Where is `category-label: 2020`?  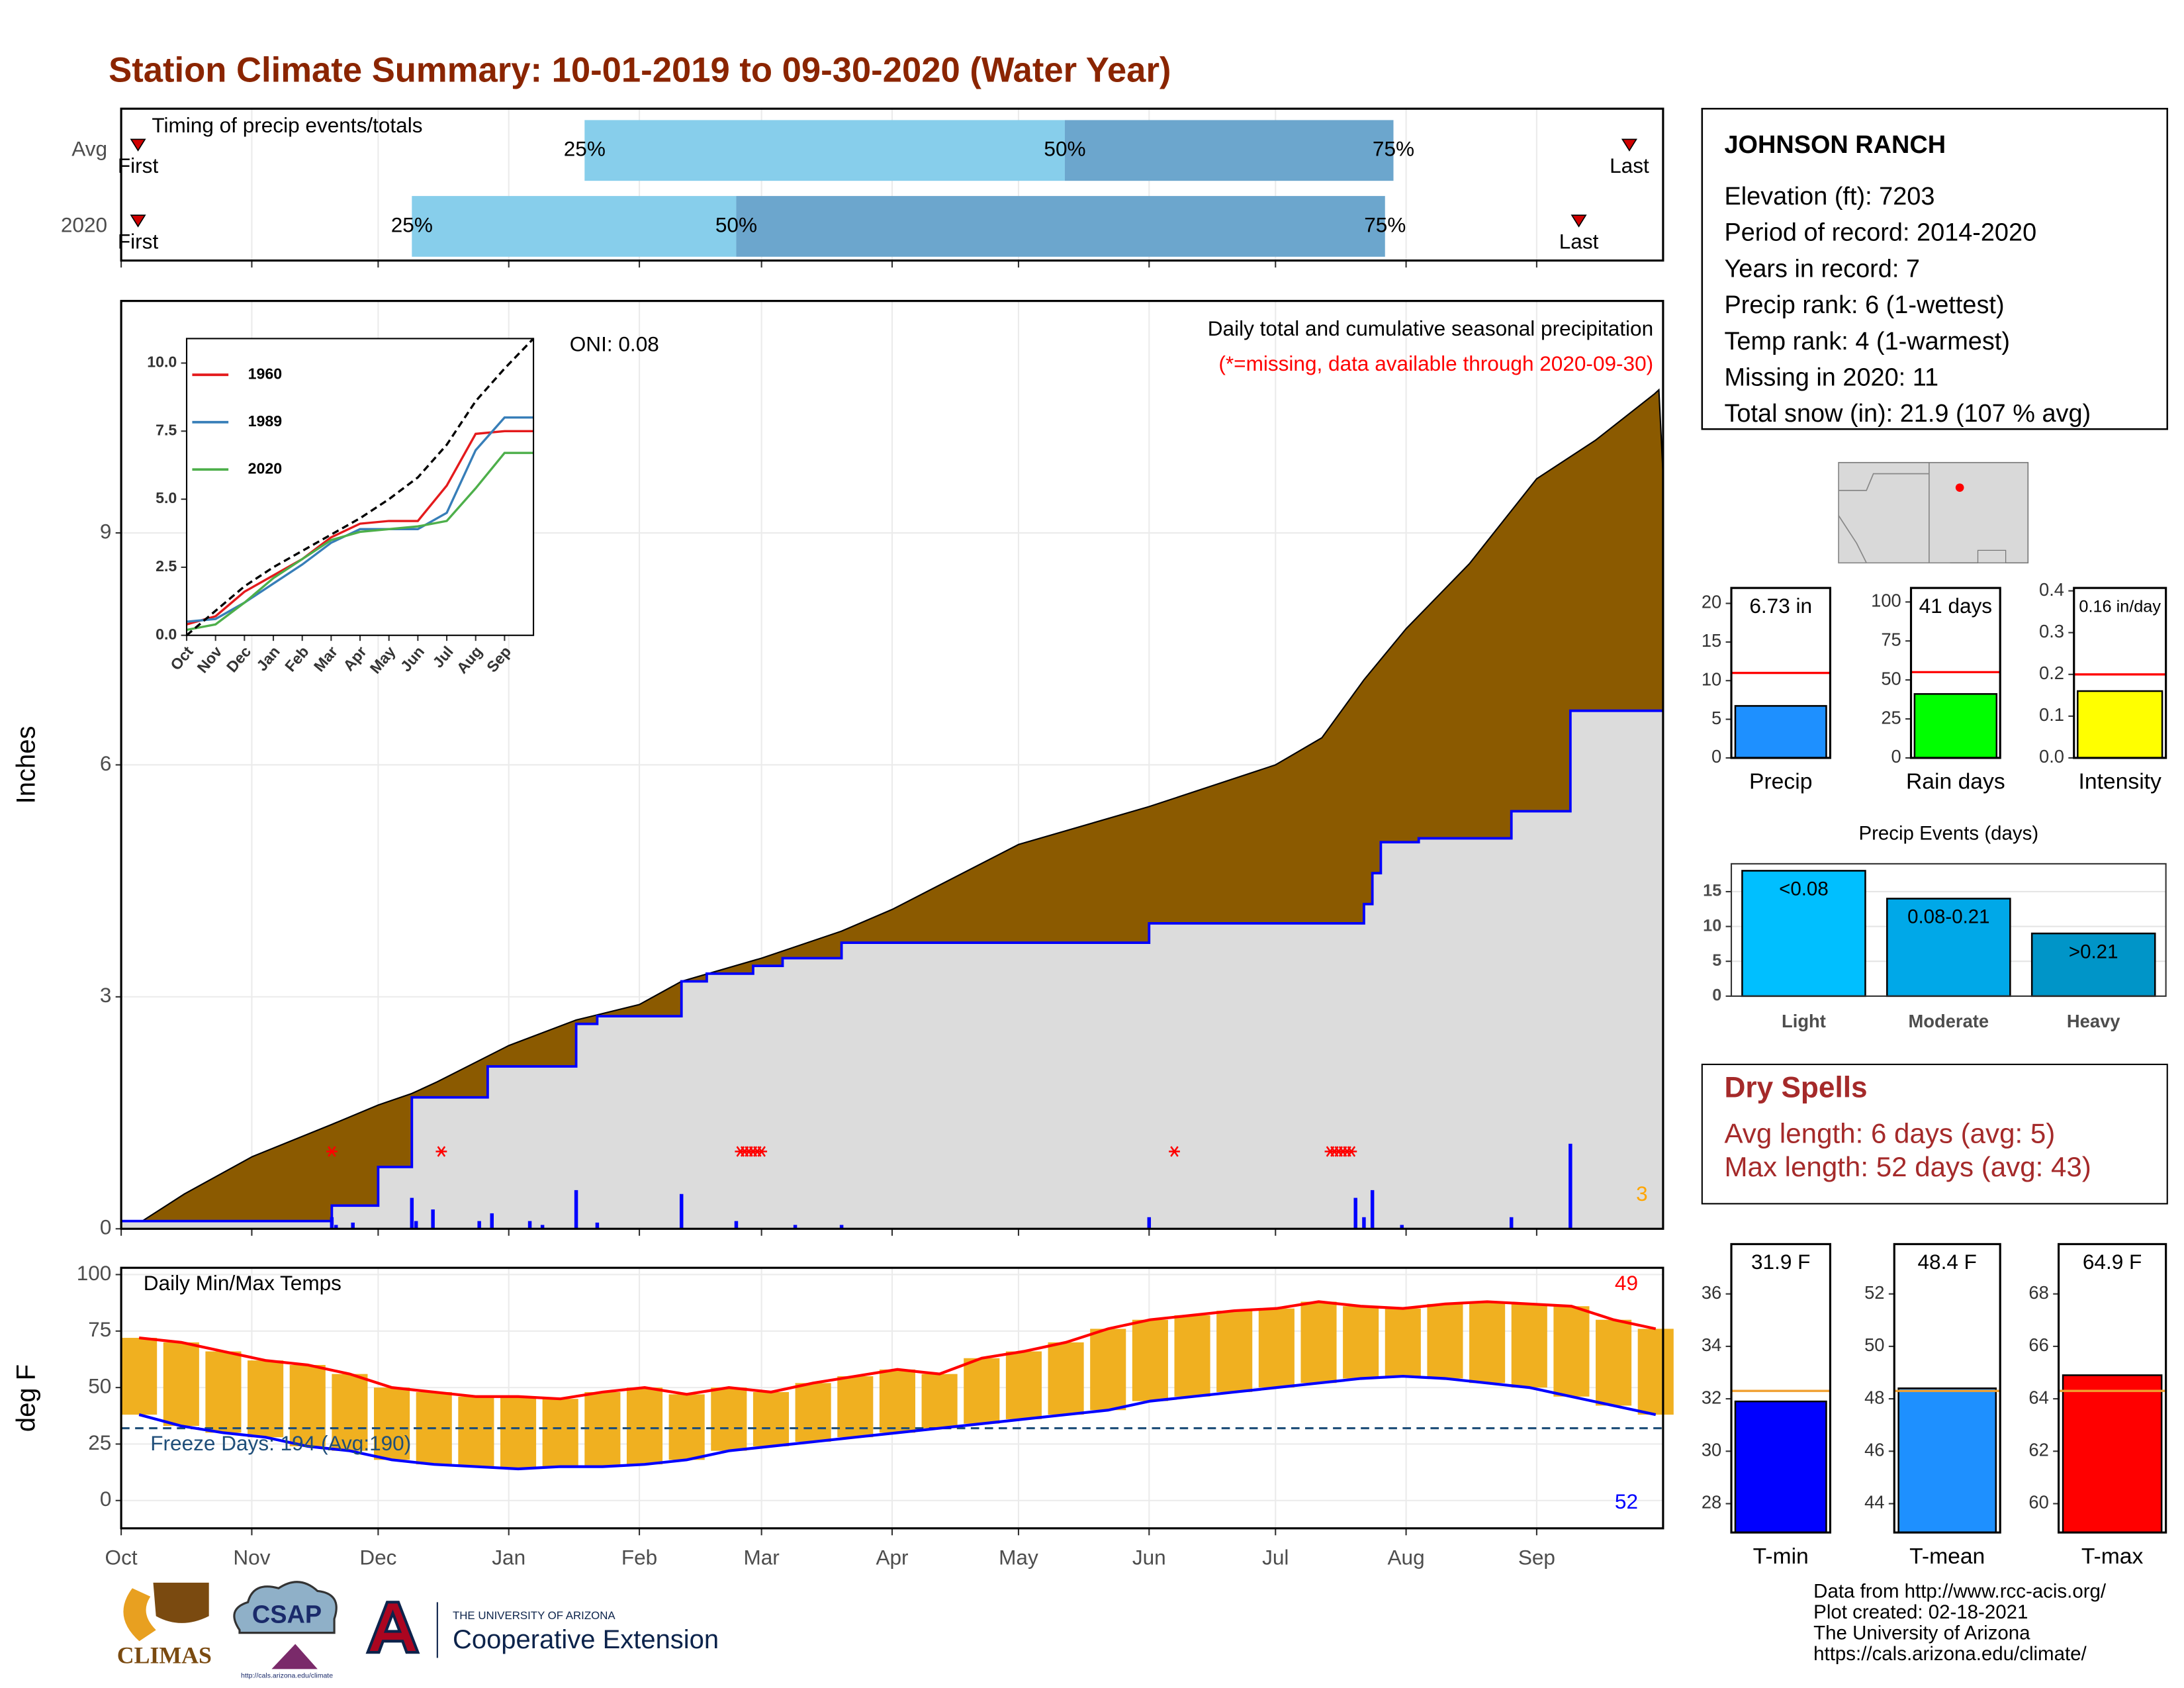
category-label: 2020 is located at coordinates (84, 224).